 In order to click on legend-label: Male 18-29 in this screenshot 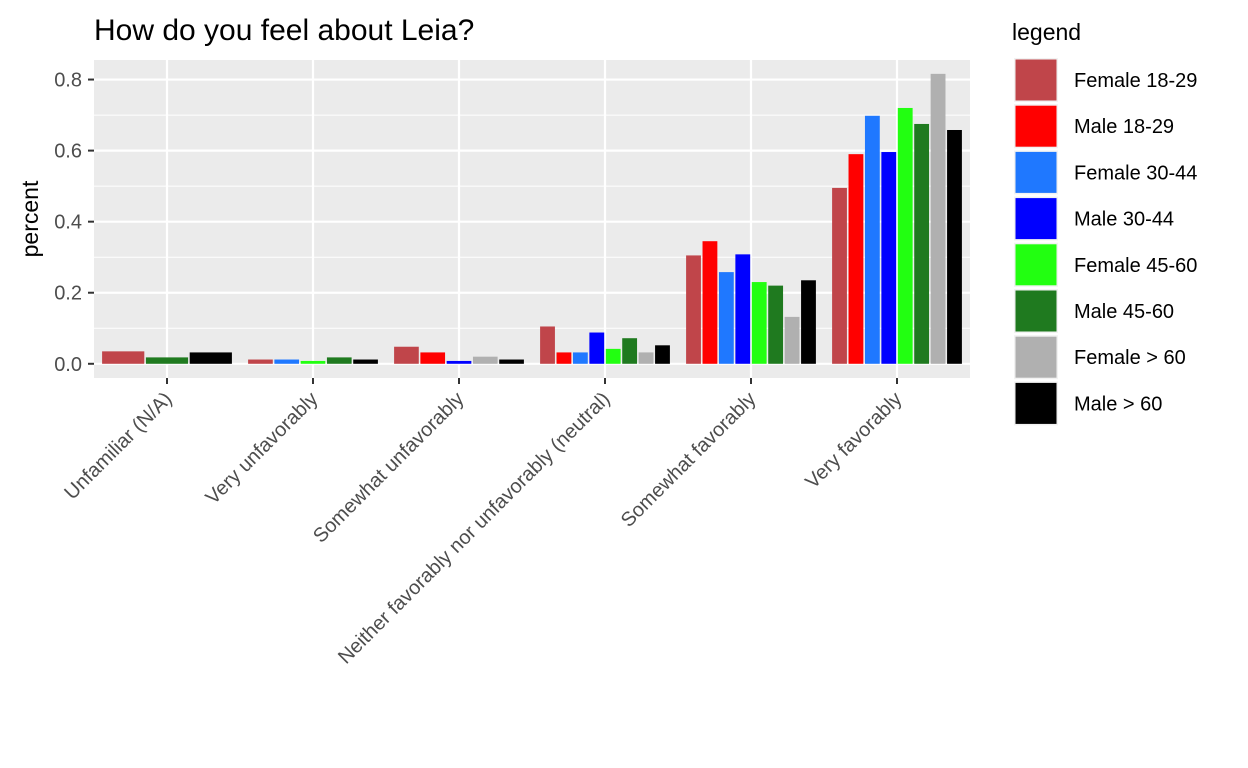, I will do `click(1124, 127)`.